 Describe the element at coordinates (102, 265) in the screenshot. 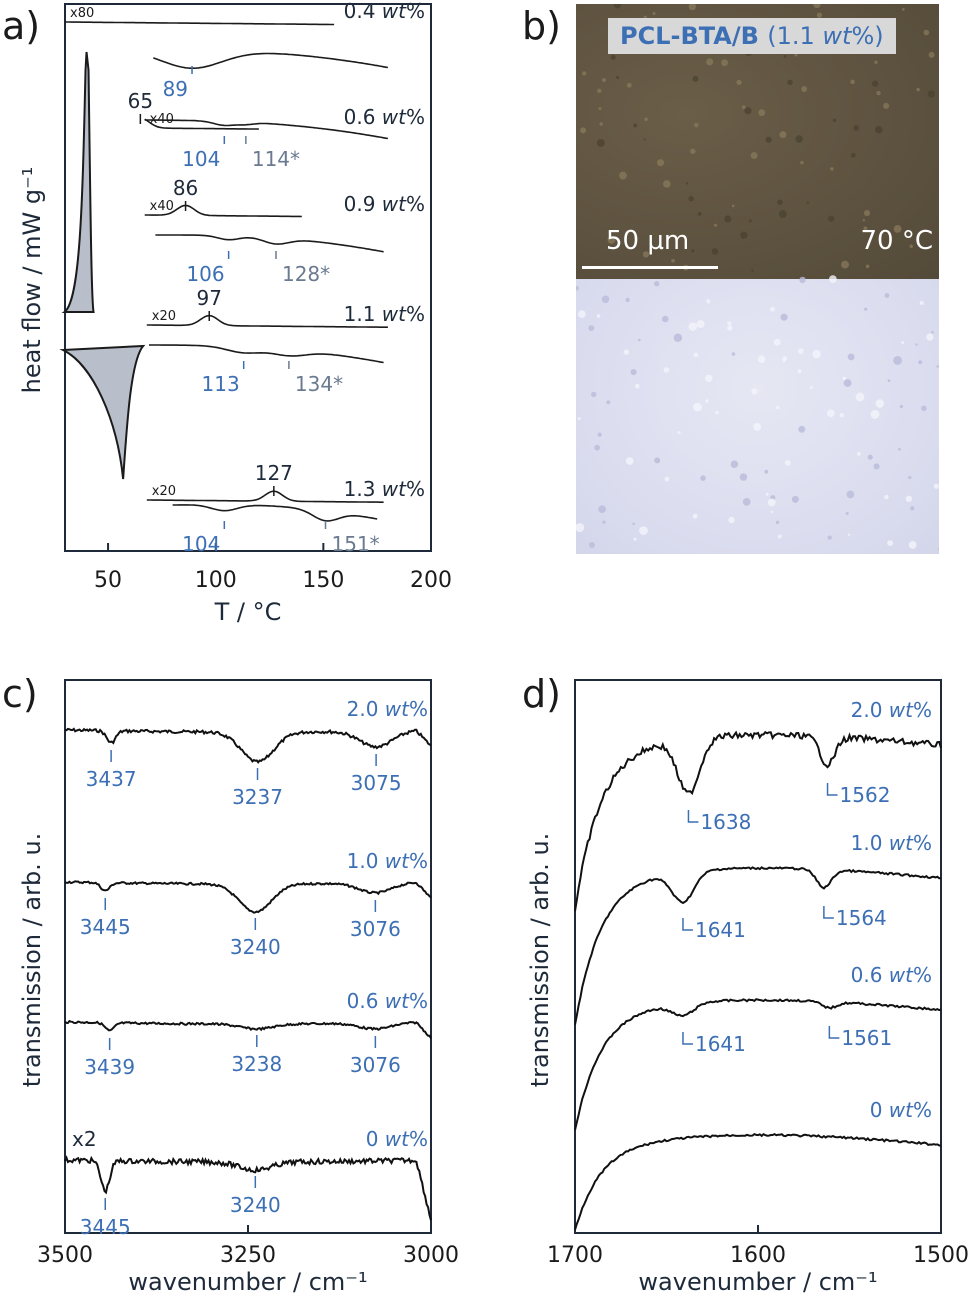

I see `pcl-peaks-a` at that location.